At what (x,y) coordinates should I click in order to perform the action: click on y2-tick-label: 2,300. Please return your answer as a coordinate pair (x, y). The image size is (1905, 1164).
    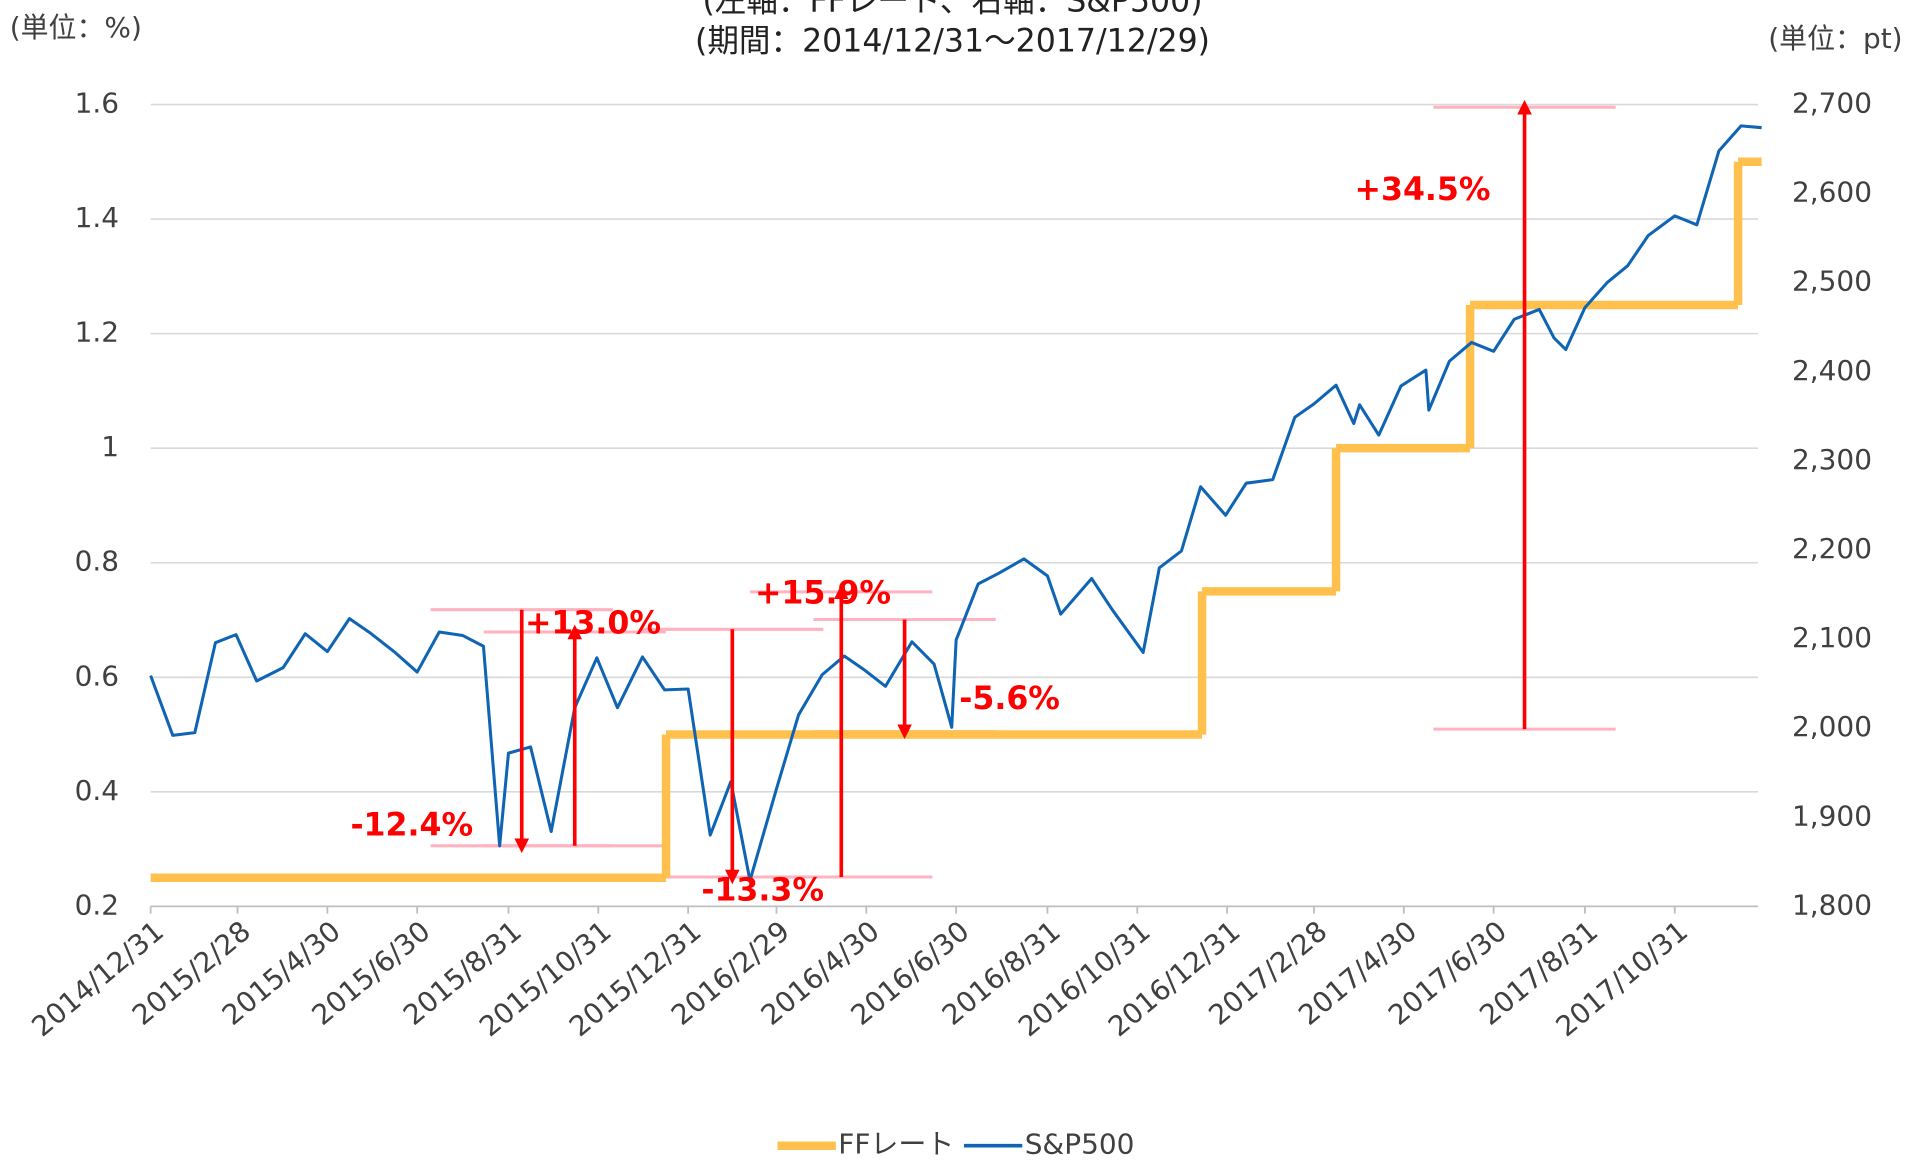
    Looking at the image, I should click on (1832, 459).